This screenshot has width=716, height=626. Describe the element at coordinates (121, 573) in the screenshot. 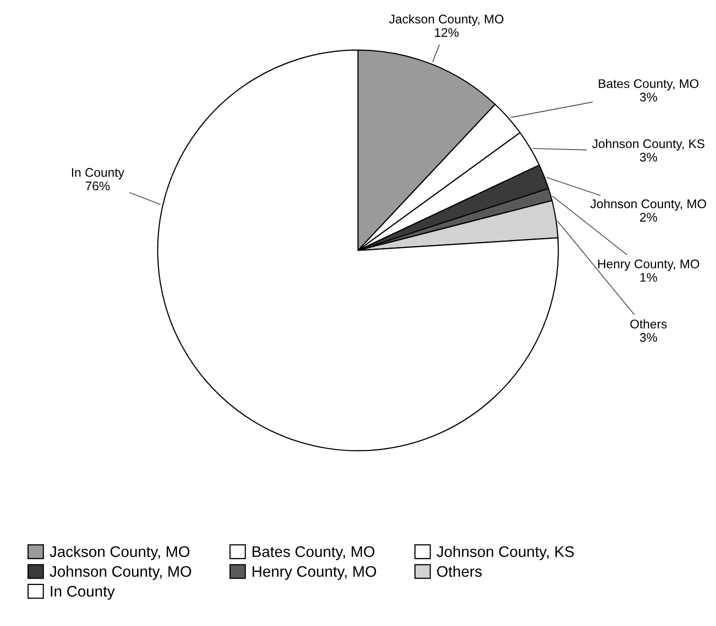

I see `legend-label: Johnson County, MO` at that location.